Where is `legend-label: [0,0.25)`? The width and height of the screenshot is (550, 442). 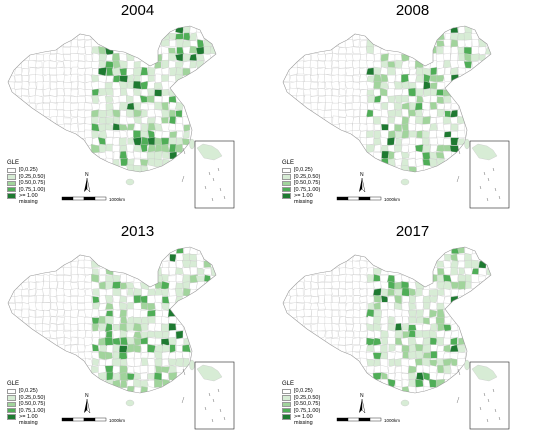
legend-label: [0,0.25) is located at coordinates (28, 391).